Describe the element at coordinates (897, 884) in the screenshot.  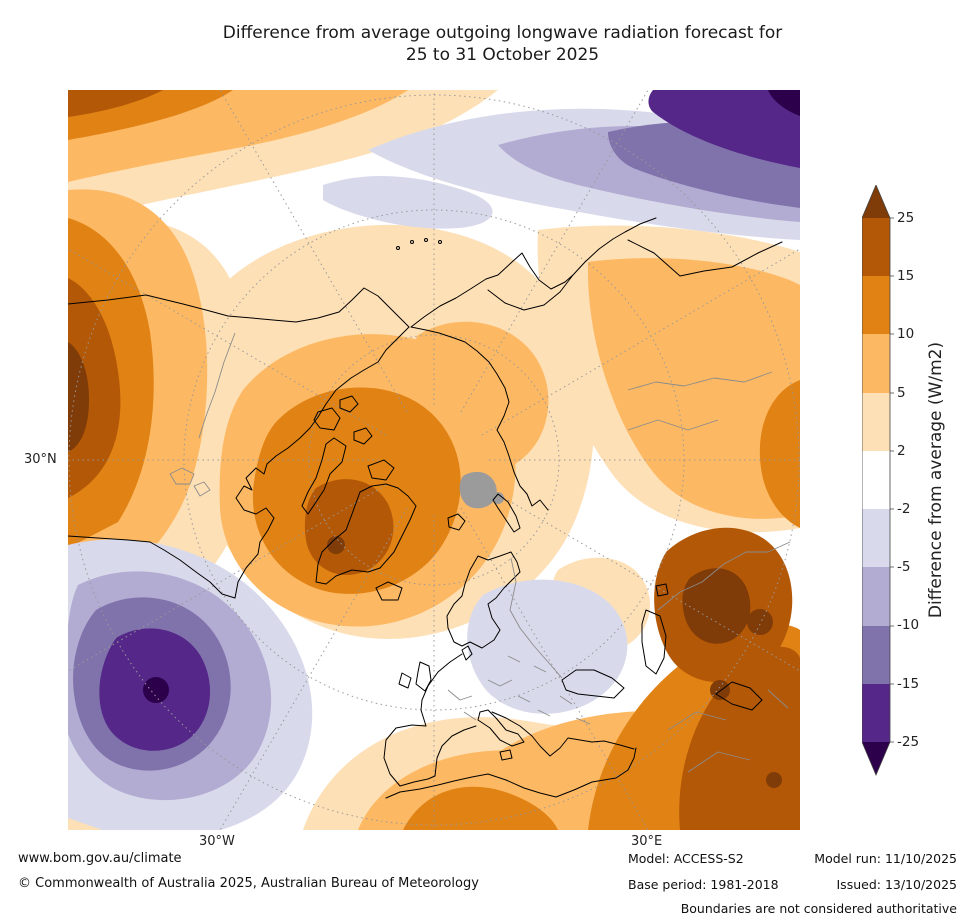
I see `footer-issued: Issued: 13/10/2025` at that location.